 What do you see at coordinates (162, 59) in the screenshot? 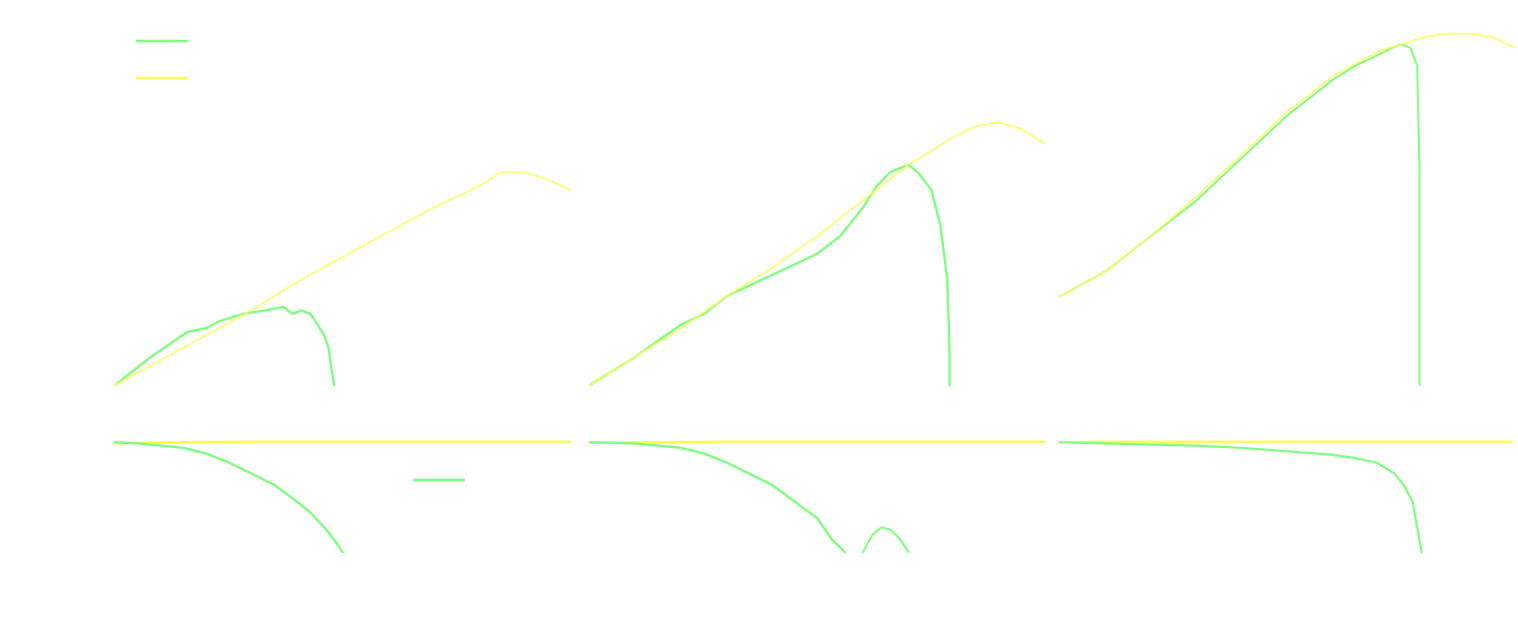
I see `legend-top-left` at bounding box center [162, 59].